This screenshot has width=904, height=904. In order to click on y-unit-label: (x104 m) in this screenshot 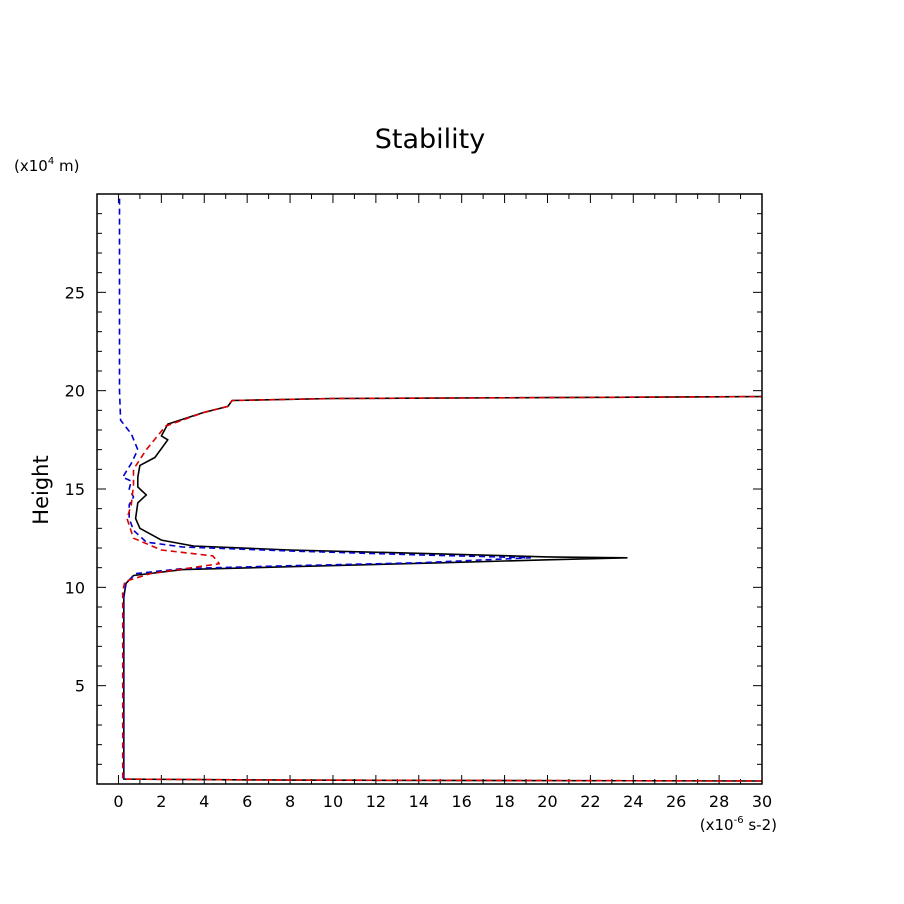, I will do `click(46, 165)`.